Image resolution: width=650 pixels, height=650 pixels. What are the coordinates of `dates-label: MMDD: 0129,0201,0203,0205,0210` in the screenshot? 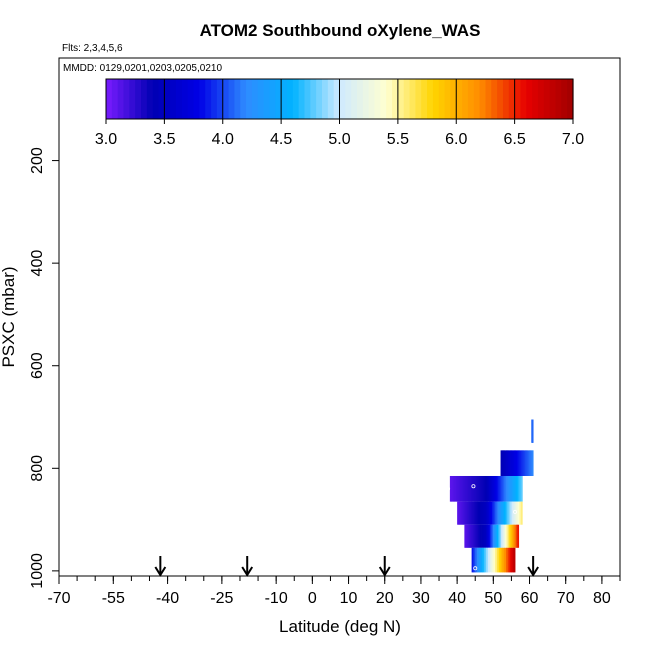 It's located at (142, 68).